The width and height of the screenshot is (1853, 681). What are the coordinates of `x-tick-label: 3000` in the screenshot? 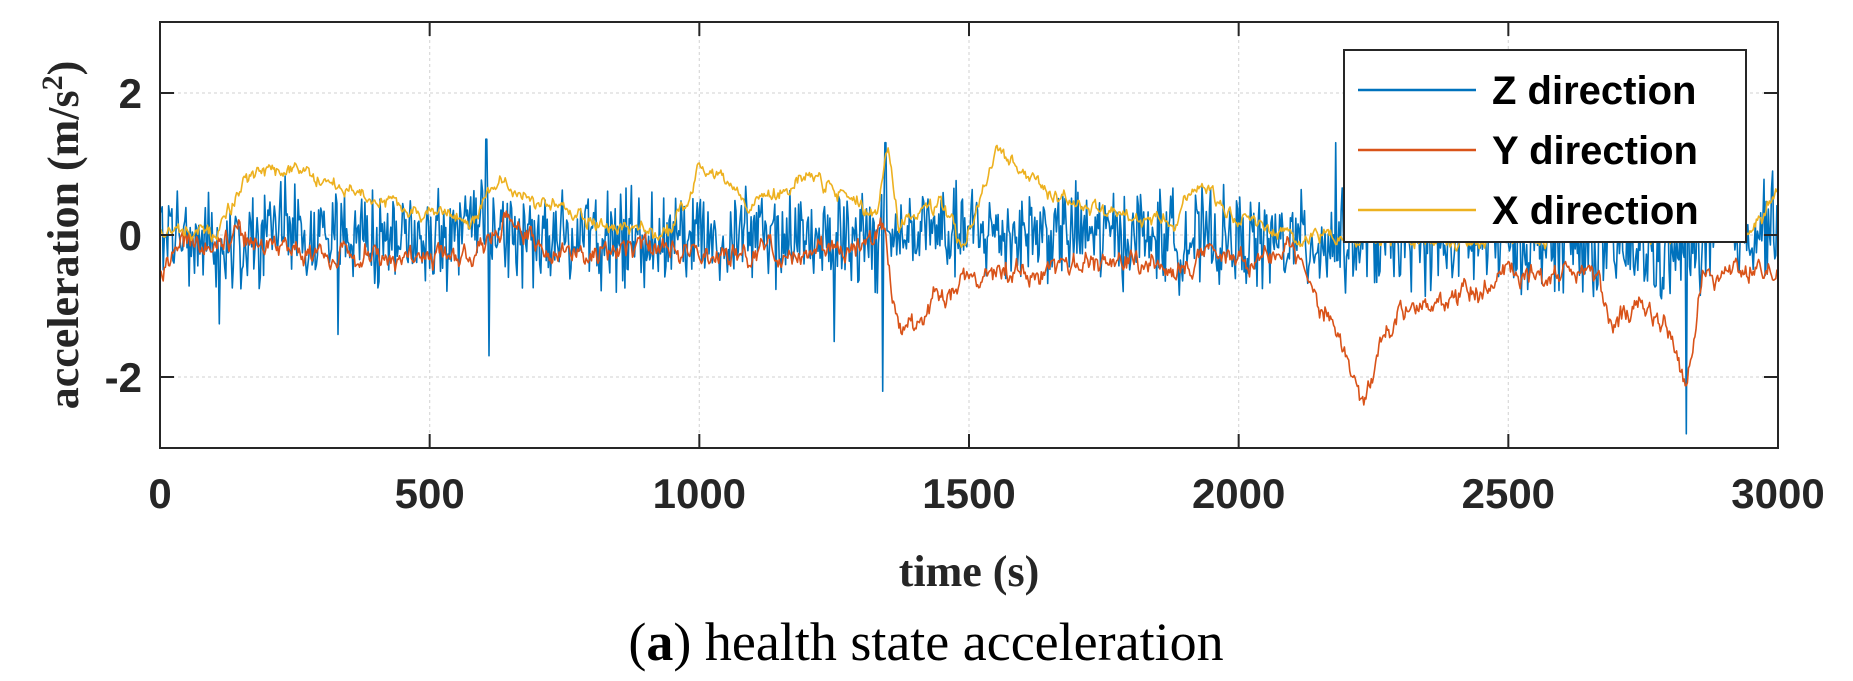 It's located at (1777, 493).